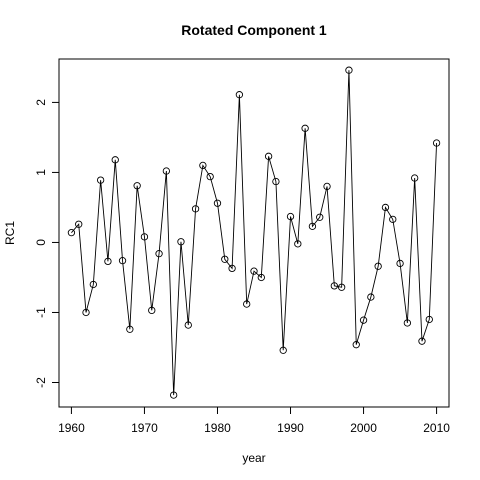 The image size is (480, 480). What do you see at coordinates (41, 312) in the screenshot?
I see `y-tick-label: -1` at bounding box center [41, 312].